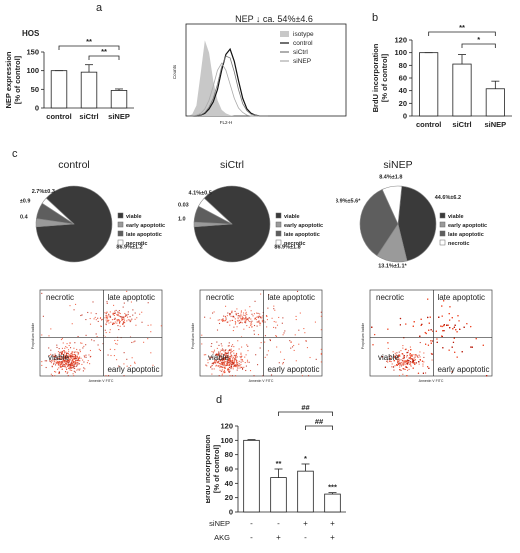 The image size is (520, 553). What do you see at coordinates (229, 454) in the screenshot?
I see `y-tick-label: 80` at bounding box center [229, 454].